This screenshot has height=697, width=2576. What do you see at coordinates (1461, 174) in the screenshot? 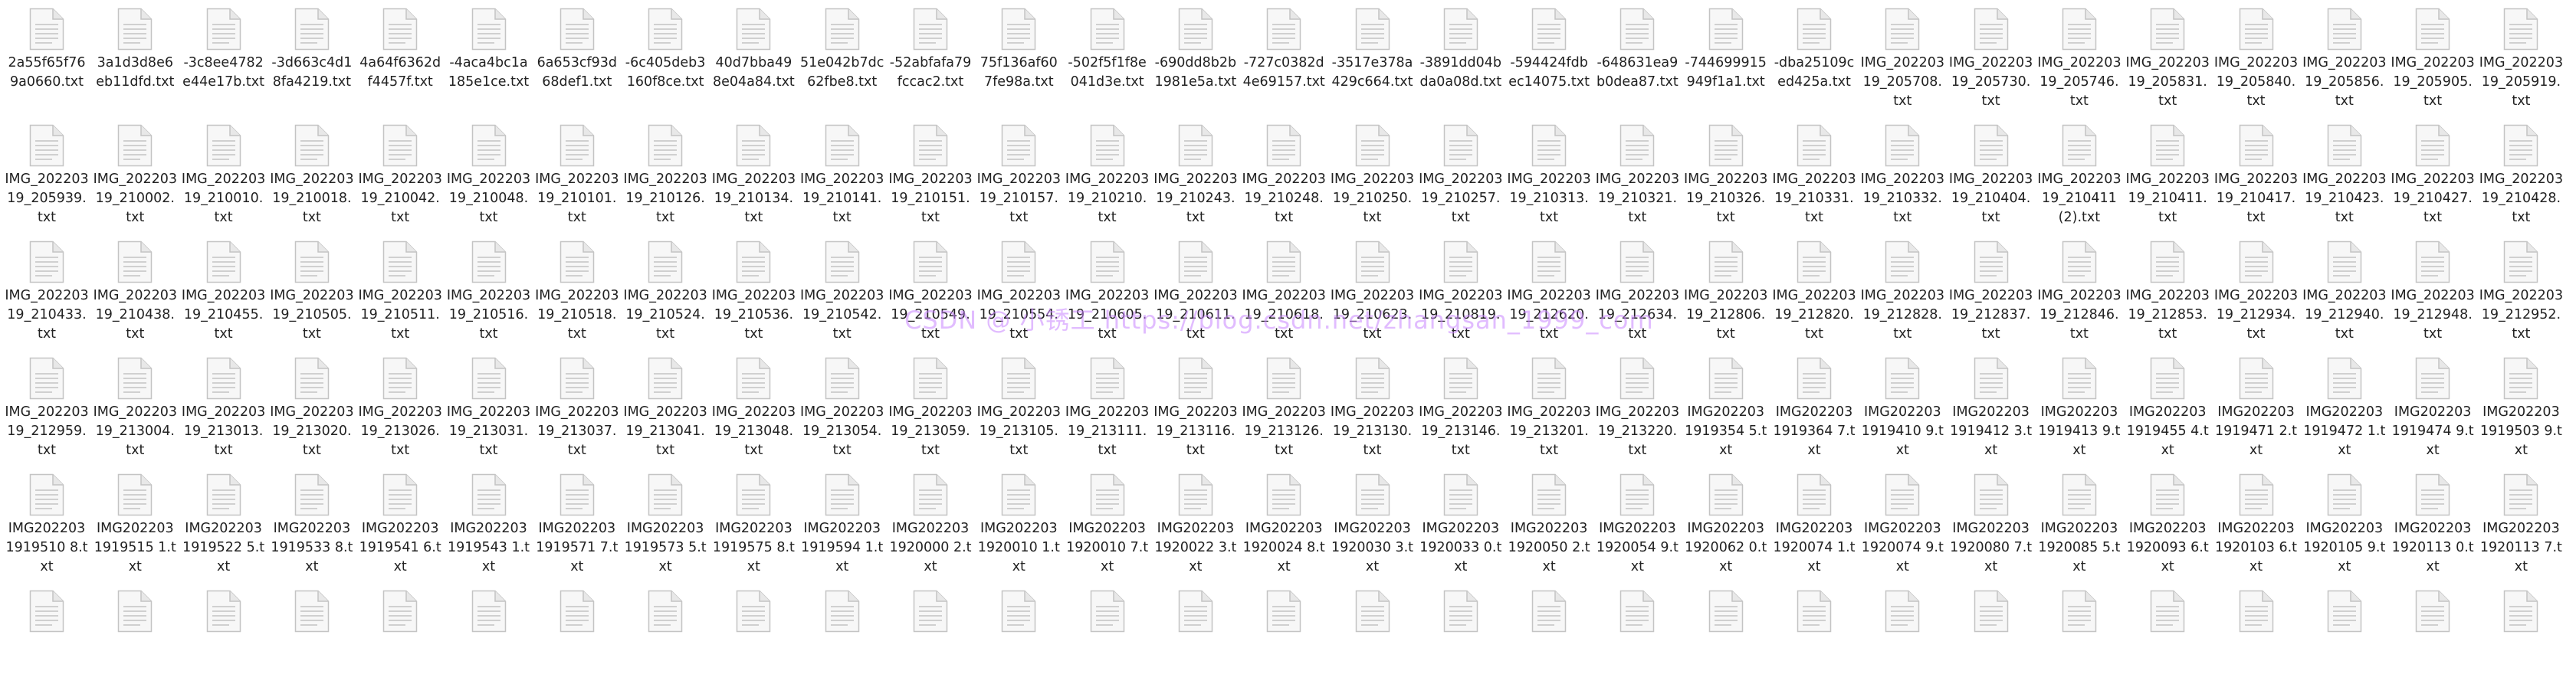
I see `file-item: IMG_20220319_210257.txt` at bounding box center [1461, 174].